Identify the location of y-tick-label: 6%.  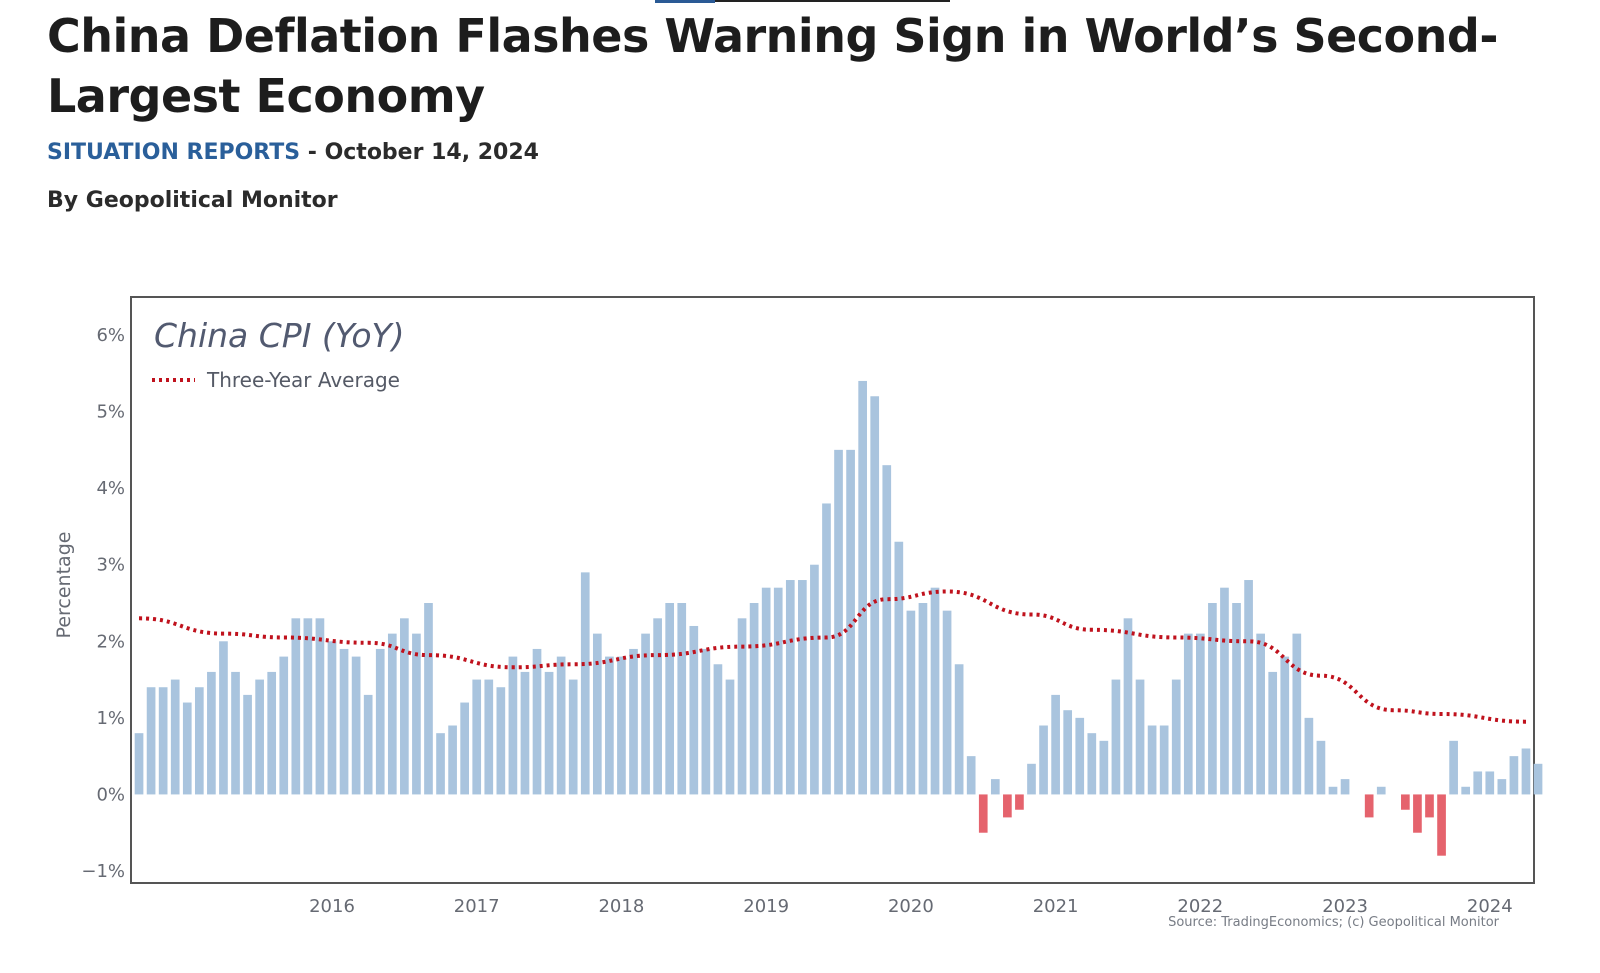
(110, 335).